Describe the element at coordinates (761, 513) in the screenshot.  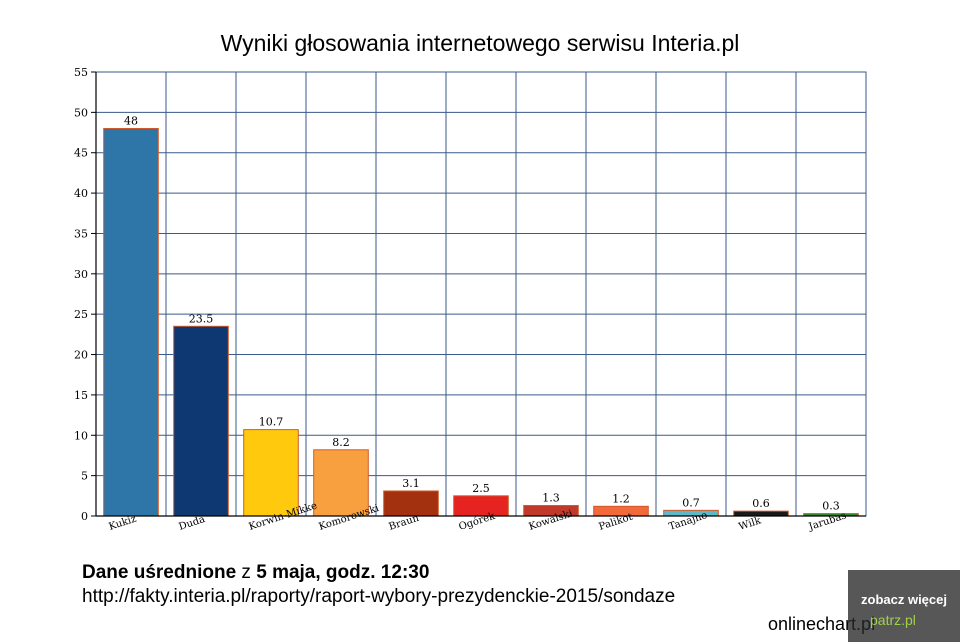
I see `bar-wilk` at that location.